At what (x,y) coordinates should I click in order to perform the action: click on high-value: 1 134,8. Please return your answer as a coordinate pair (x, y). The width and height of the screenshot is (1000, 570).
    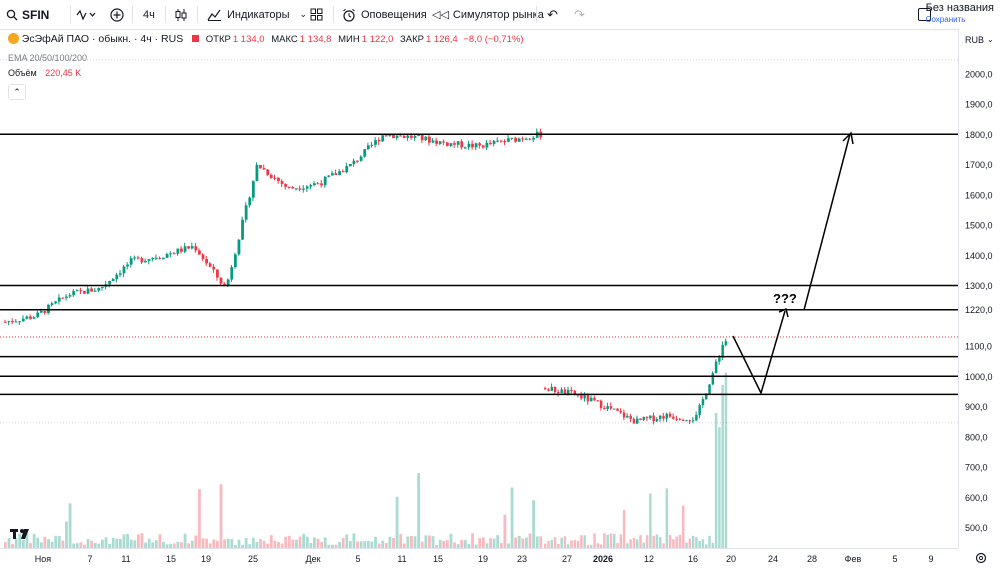
    Looking at the image, I should click on (315, 39).